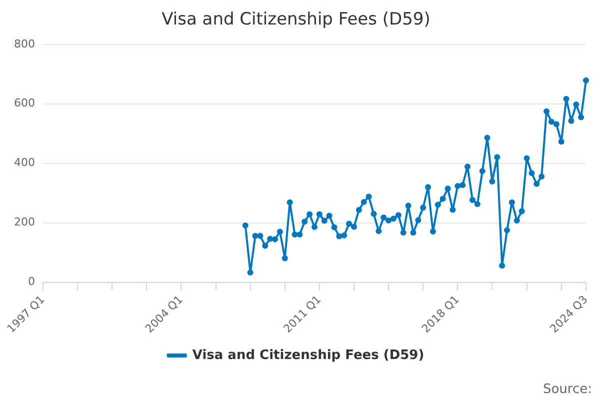  I want to click on source-note: Source:, so click(567, 389).